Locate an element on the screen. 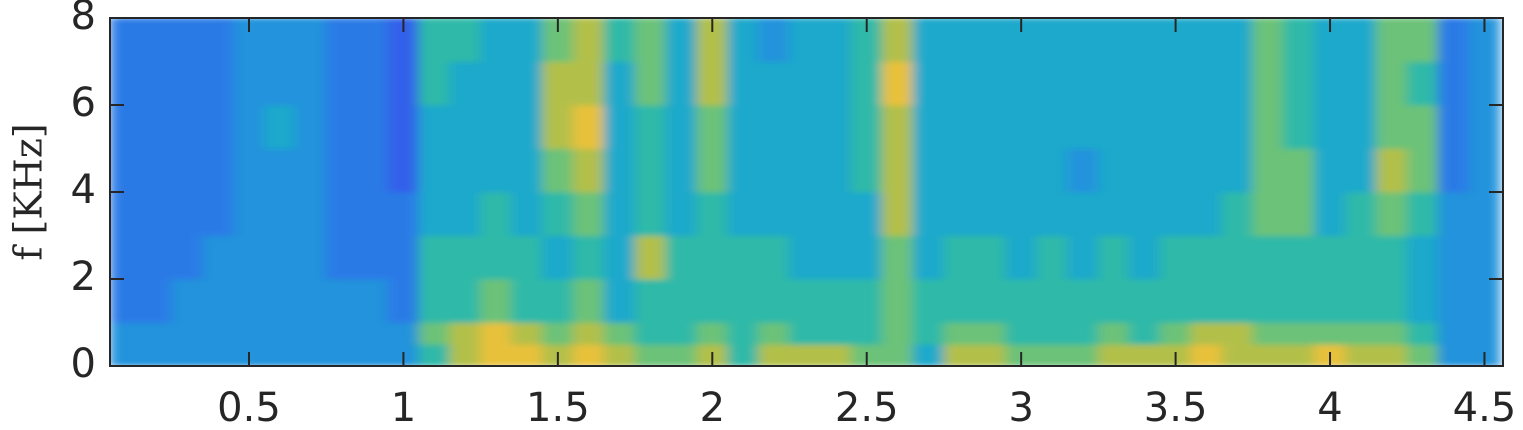  x-tick-label: 1 is located at coordinates (403, 407).